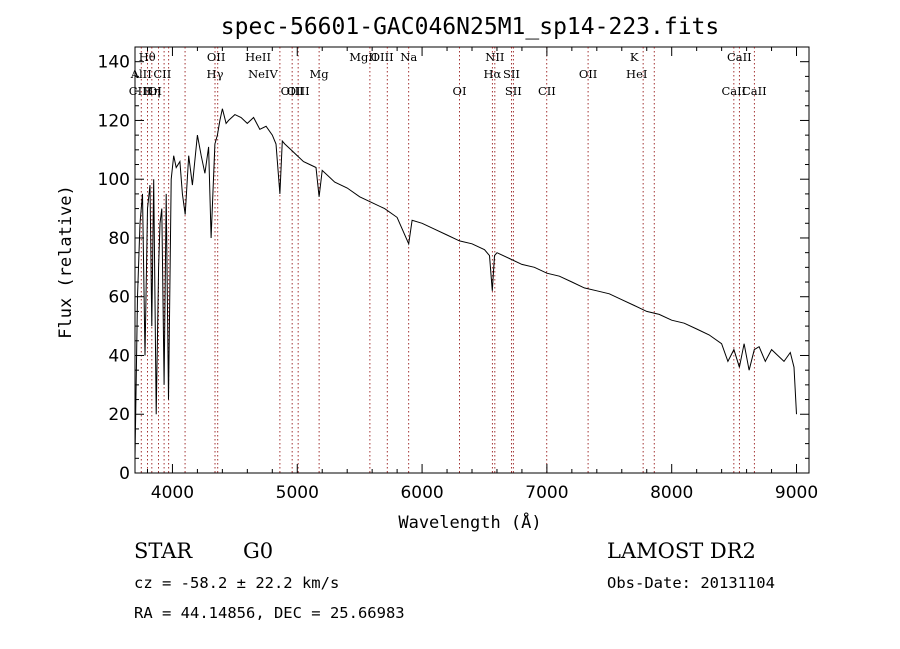 Image resolution: width=900 pixels, height=649 pixels. Describe the element at coordinates (163, 551) in the screenshot. I see `object-class: STAR` at that location.